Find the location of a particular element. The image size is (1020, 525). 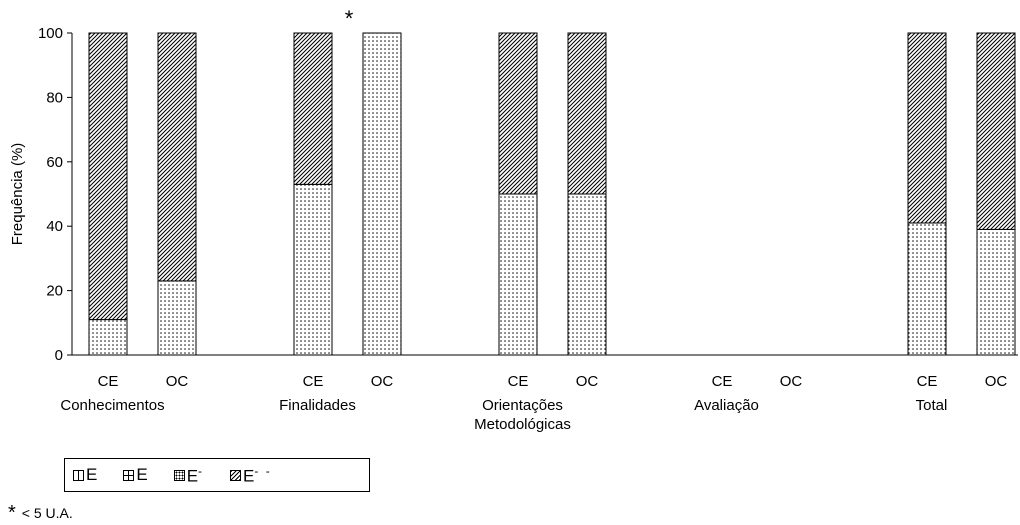

bar-segment-orienta-es-metodol-gicas-oc-s3 is located at coordinates (587, 113).